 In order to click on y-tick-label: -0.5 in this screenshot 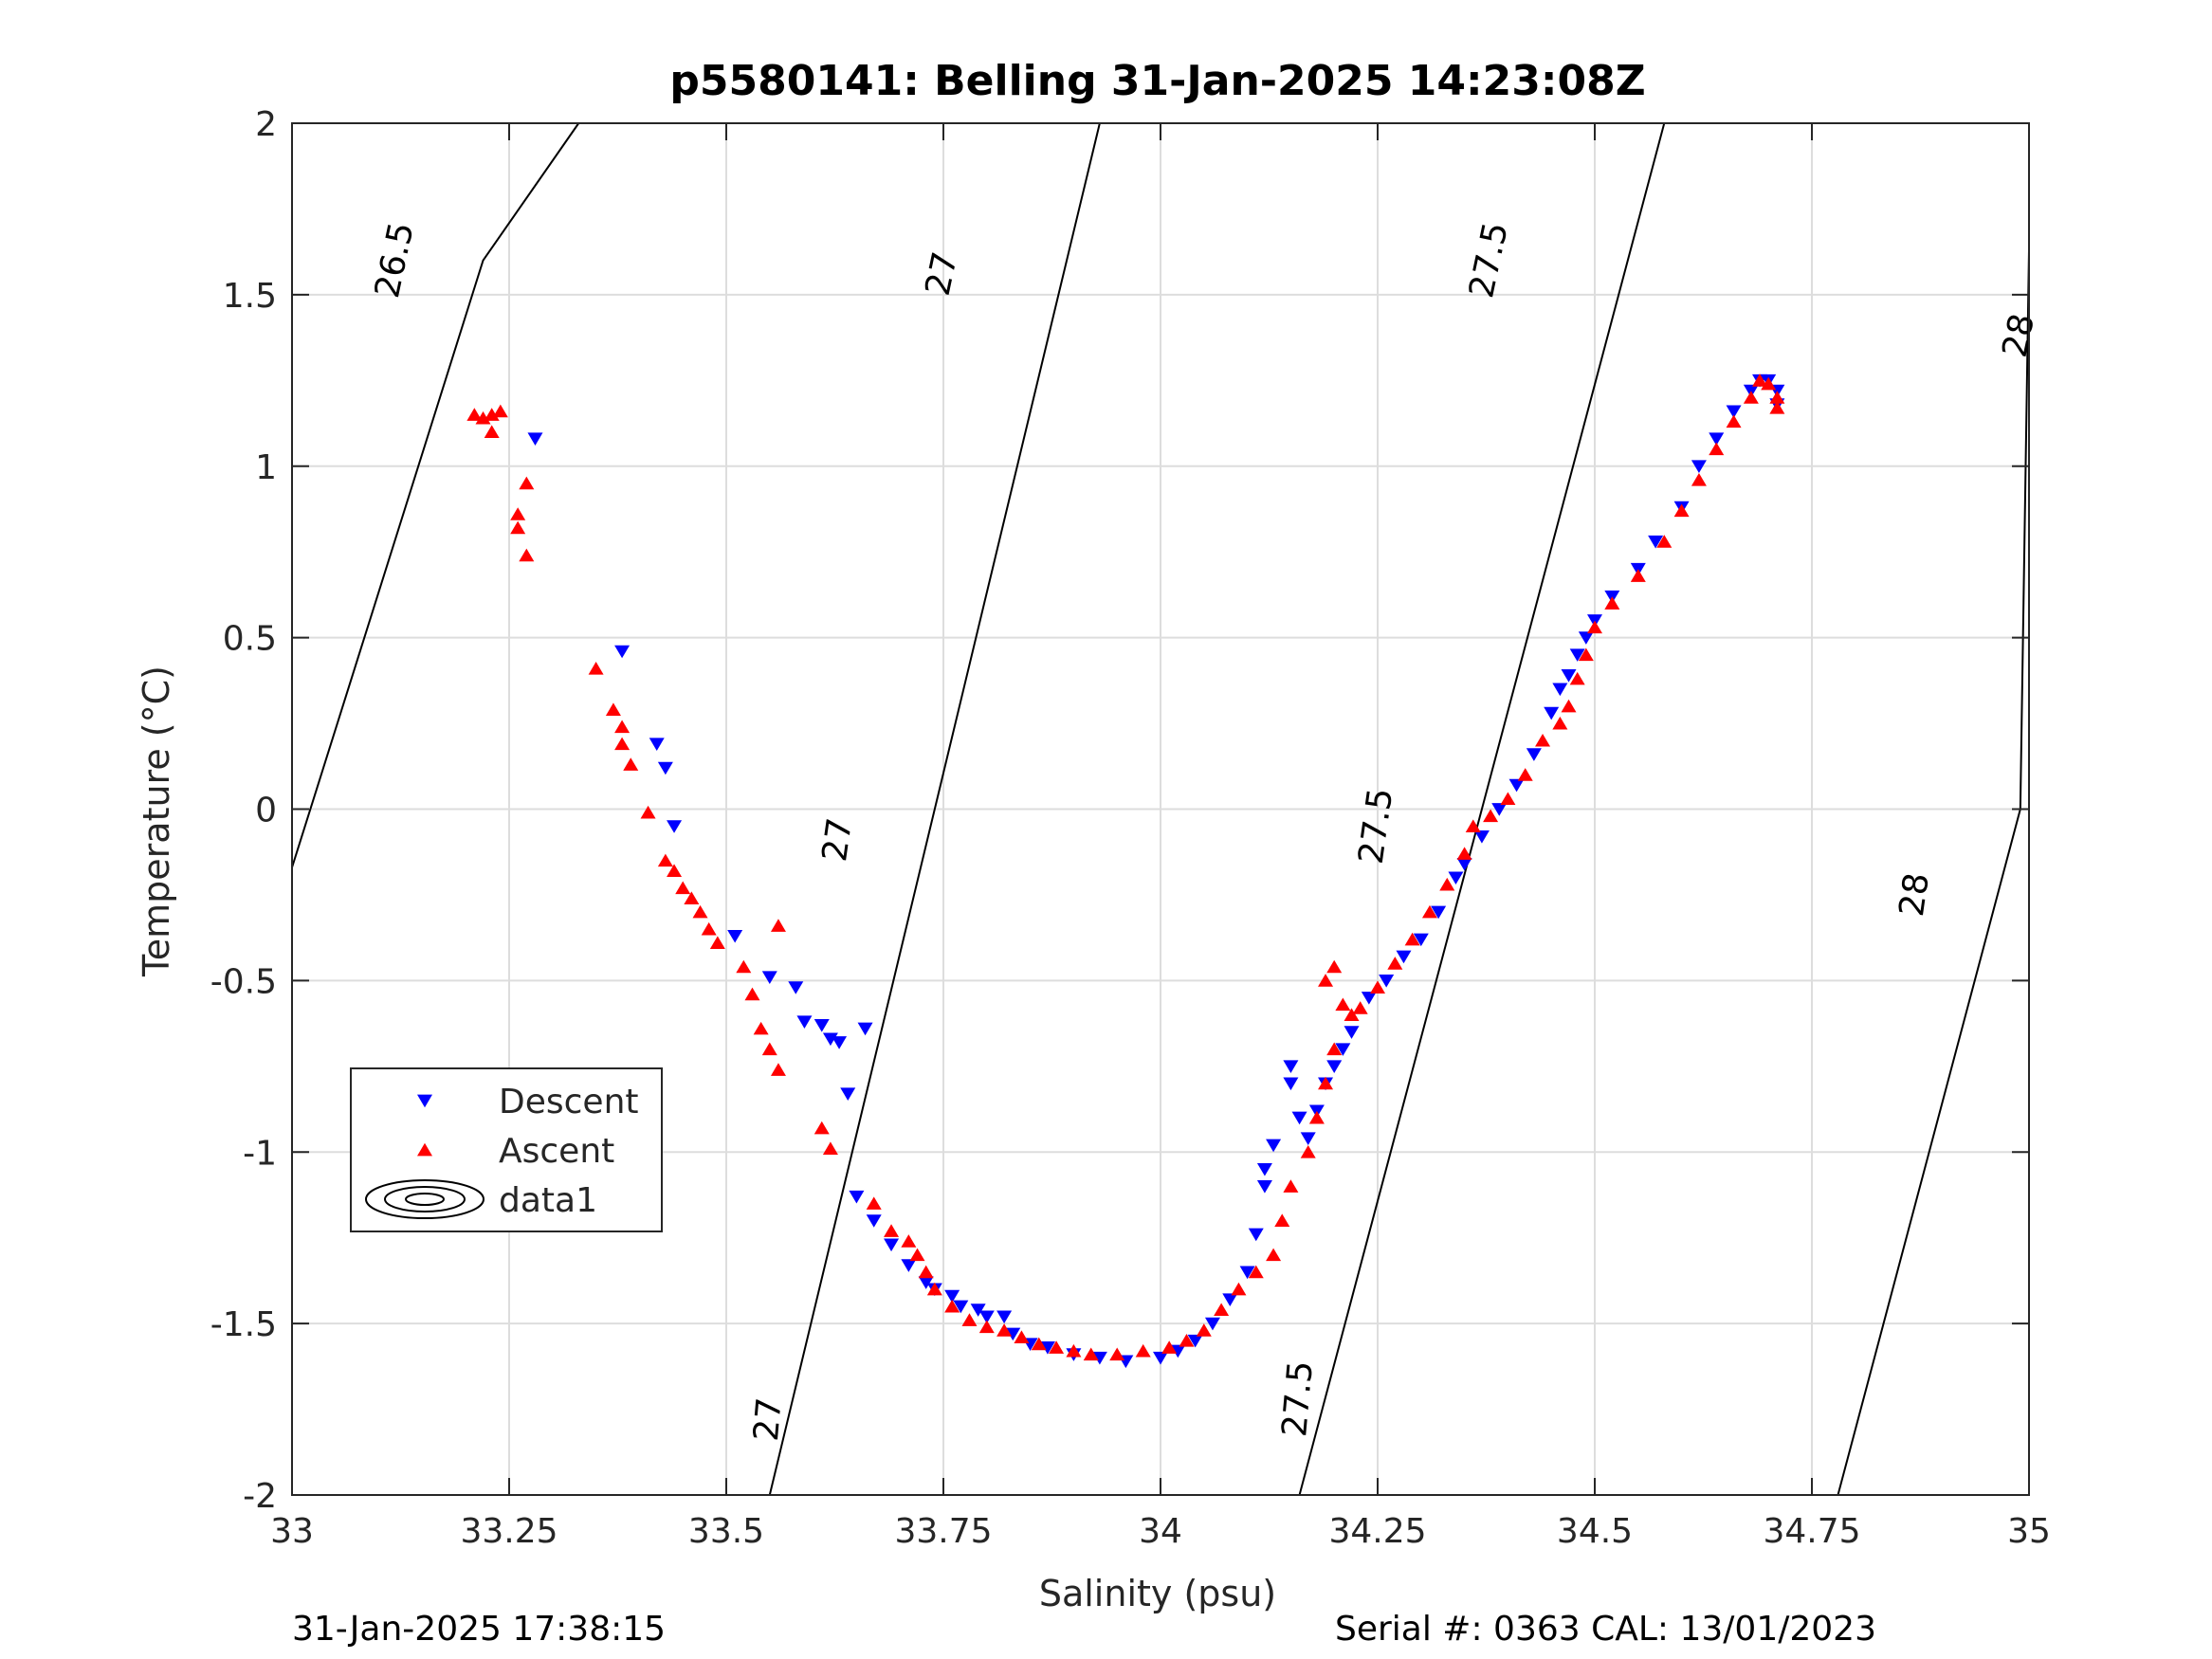, I will do `click(243, 981)`.